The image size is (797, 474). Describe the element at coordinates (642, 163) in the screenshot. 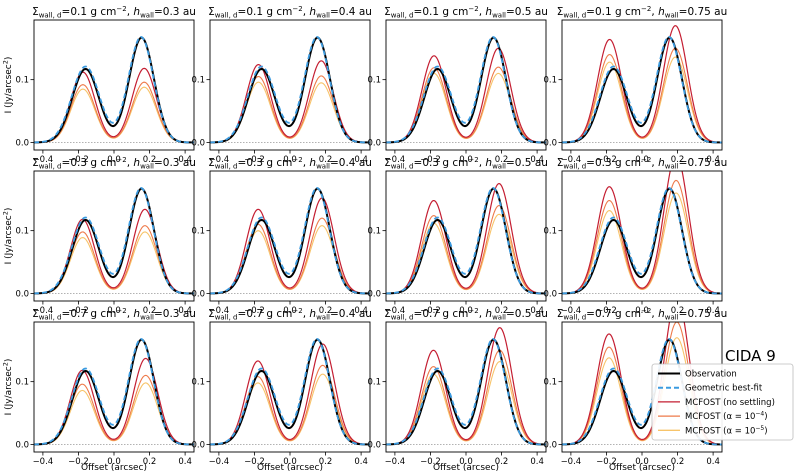

I see `panel-title: Σwall, d=0.3 g cm−2, hwall=0.75 au` at that location.